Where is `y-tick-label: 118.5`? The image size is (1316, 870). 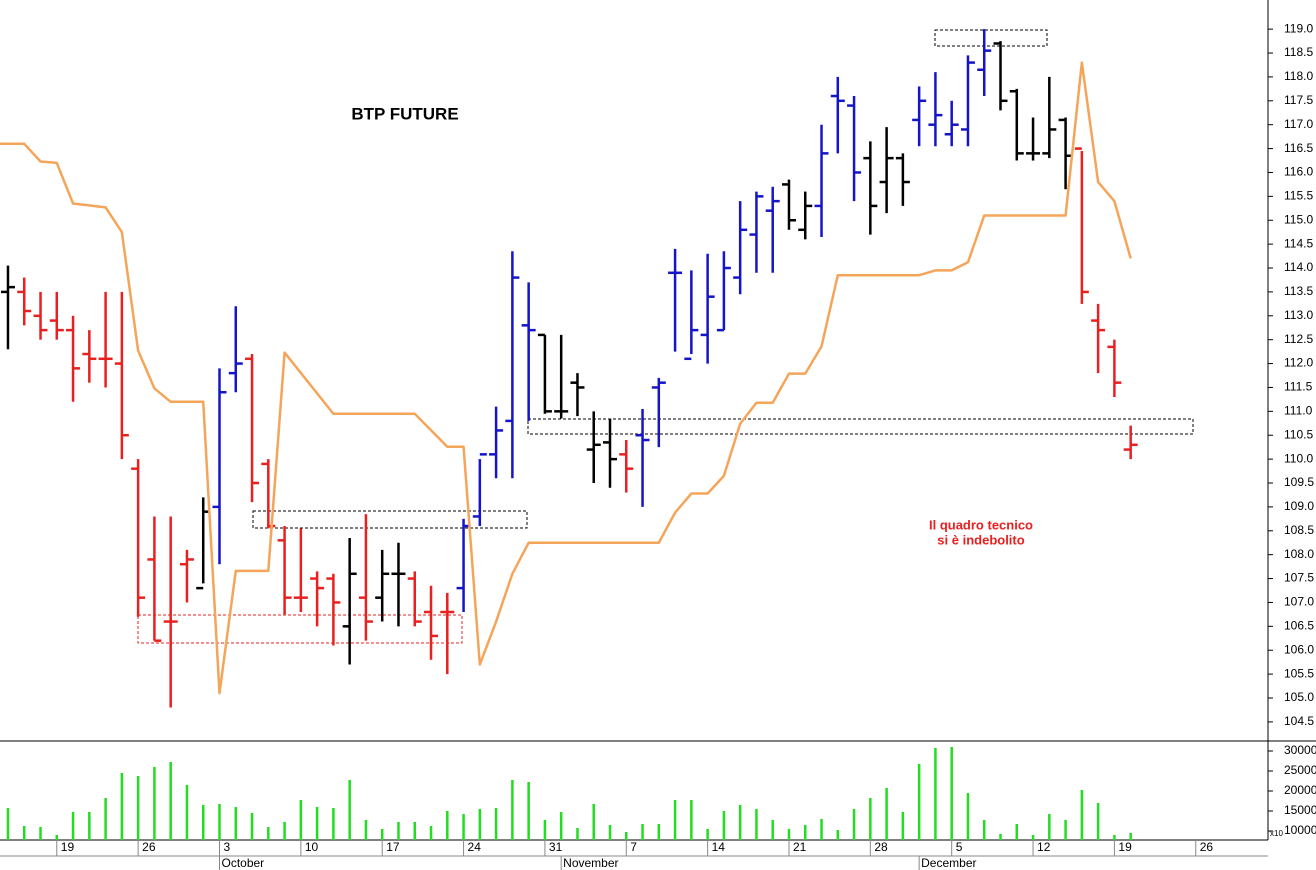
y-tick-label: 118.5 is located at coordinates (1298, 52).